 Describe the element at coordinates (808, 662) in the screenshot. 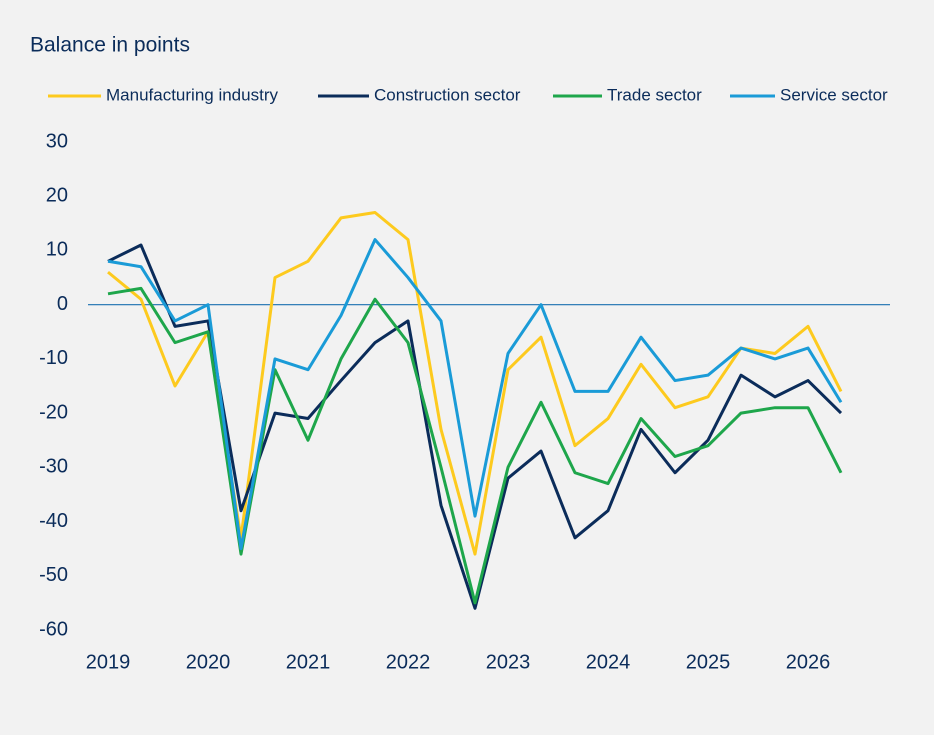

I see `x-tick-label: 2026` at that location.